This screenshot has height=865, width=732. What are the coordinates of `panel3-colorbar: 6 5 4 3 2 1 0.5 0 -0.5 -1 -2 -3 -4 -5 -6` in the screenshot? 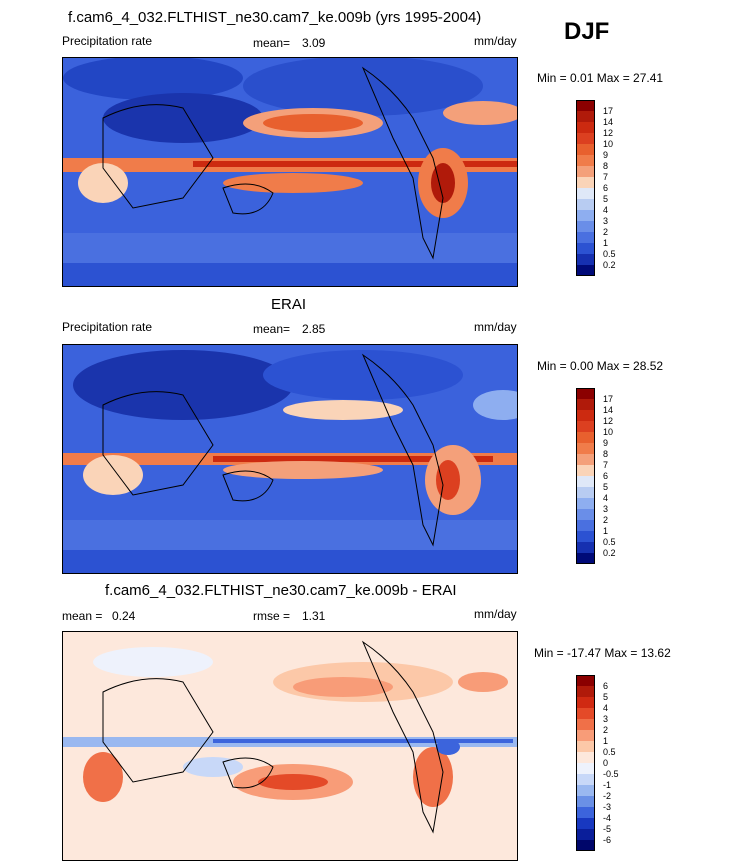 It's located at (606, 765).